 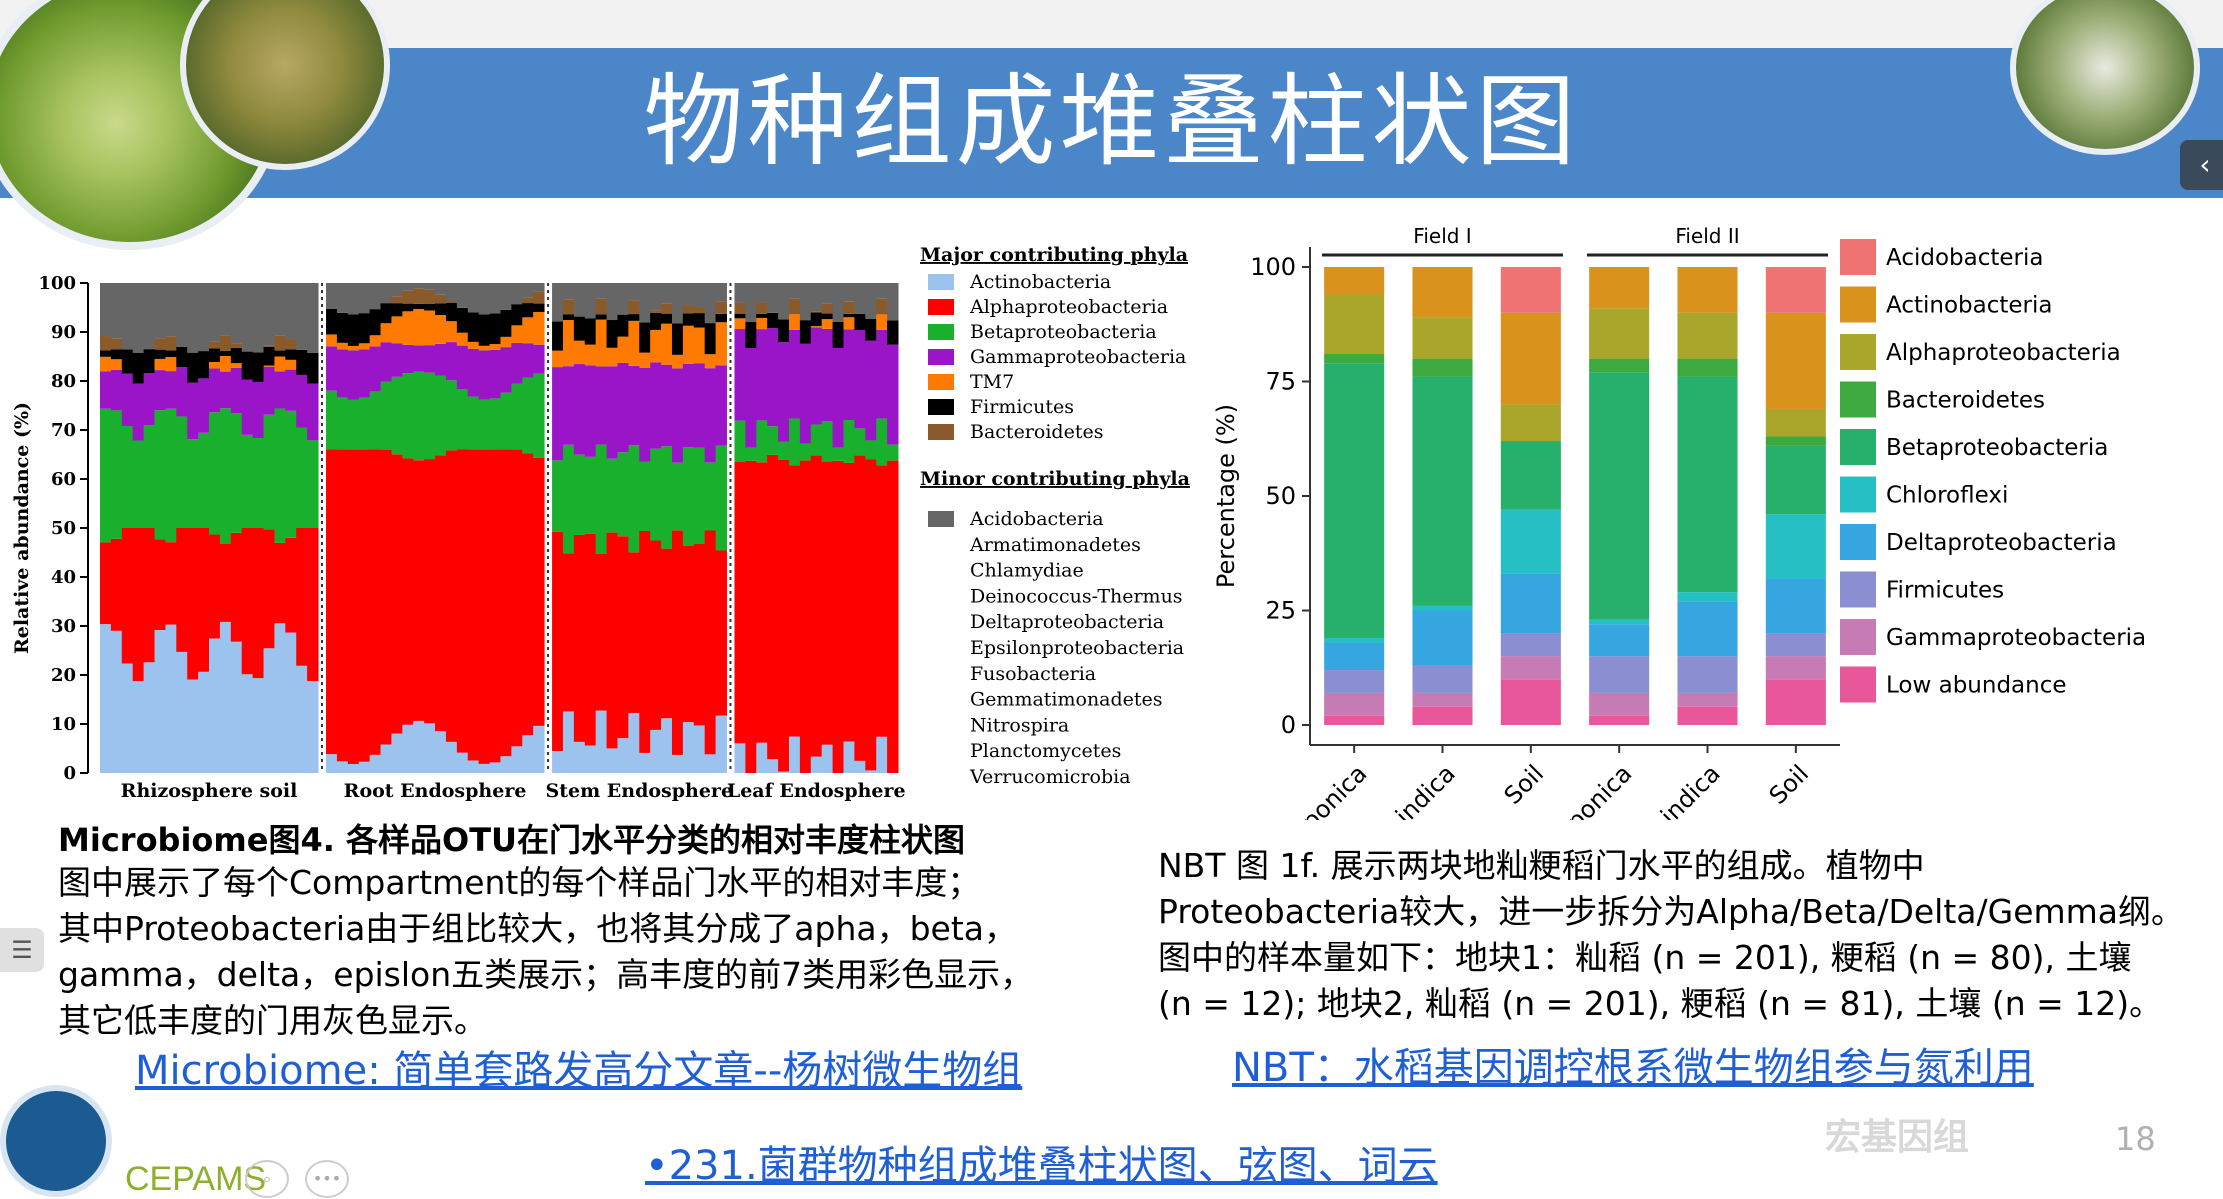 I want to click on legend-label: Fusobacteria, so click(x=1033, y=674).